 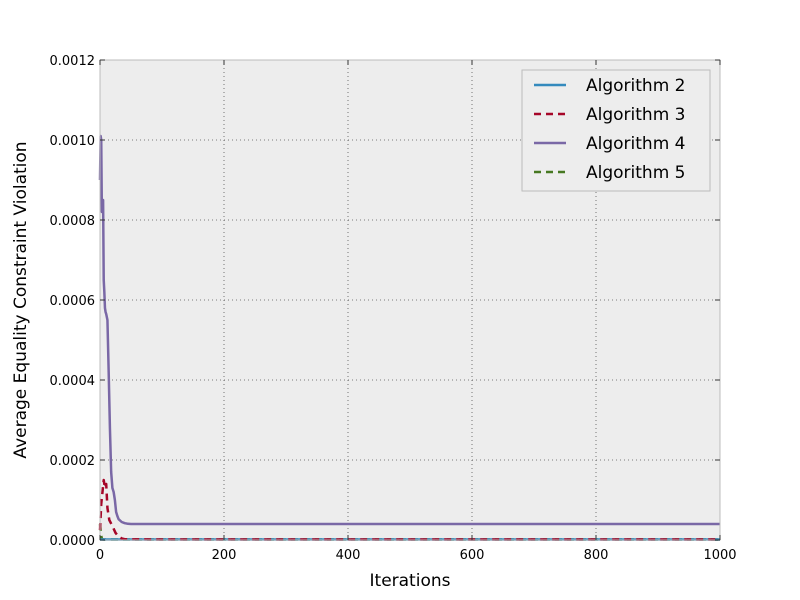 I want to click on y-tick-label: 0.0008, so click(x=73, y=221).